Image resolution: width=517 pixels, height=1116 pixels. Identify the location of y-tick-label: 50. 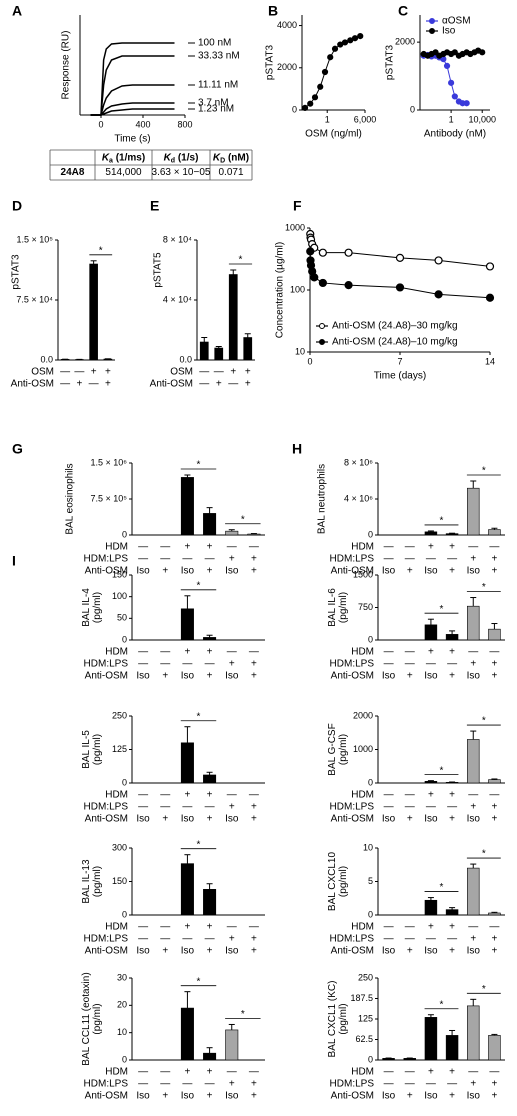
(122, 618).